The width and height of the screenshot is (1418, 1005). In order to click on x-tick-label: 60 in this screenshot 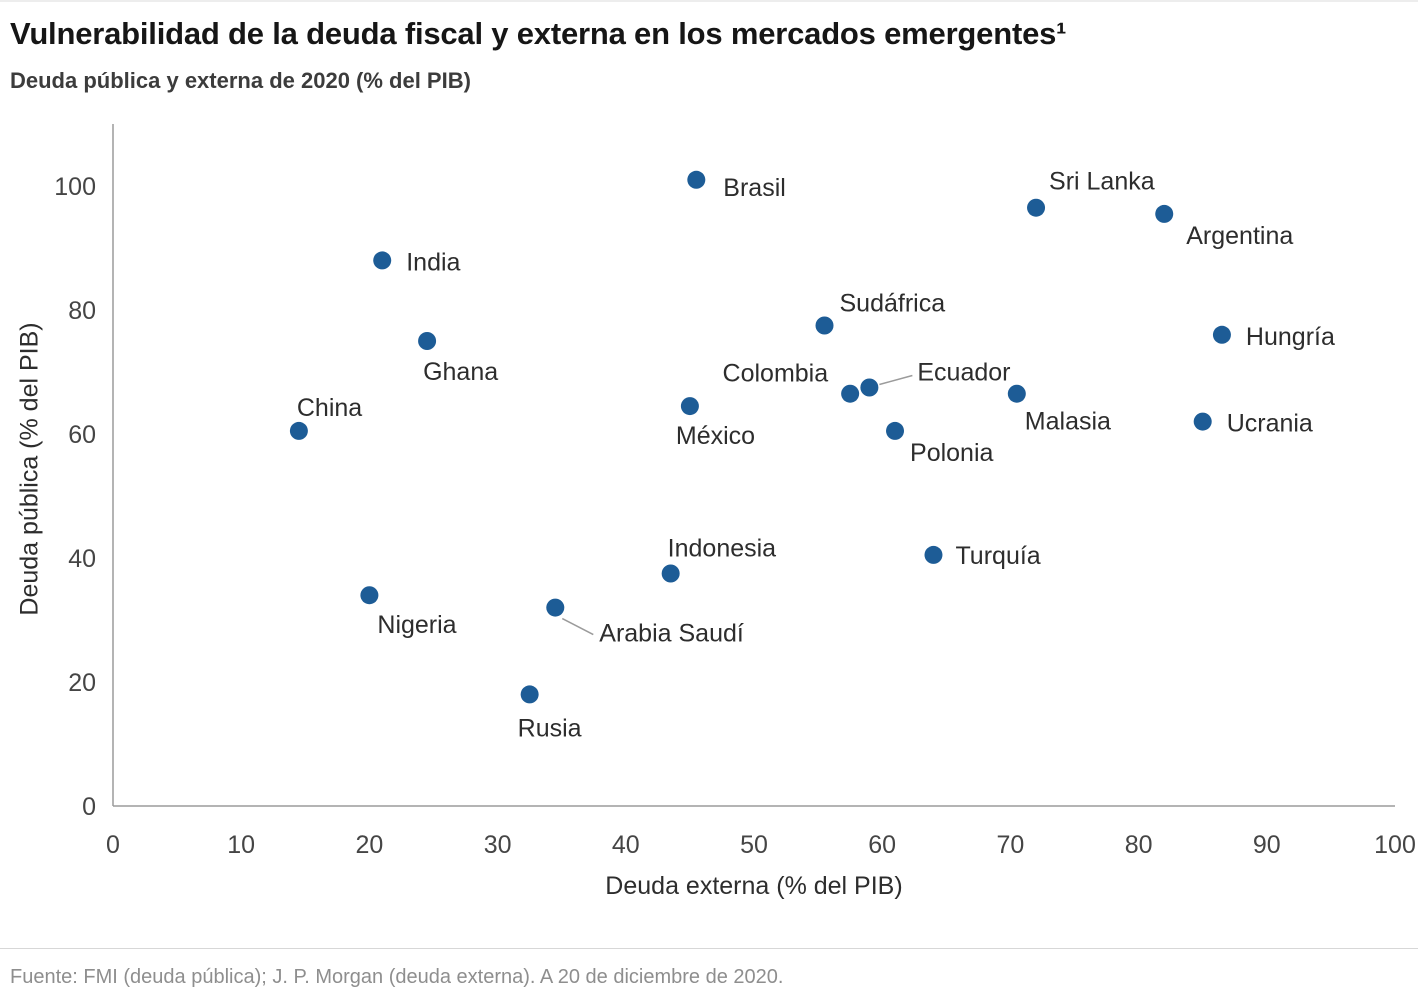, I will do `click(882, 845)`.